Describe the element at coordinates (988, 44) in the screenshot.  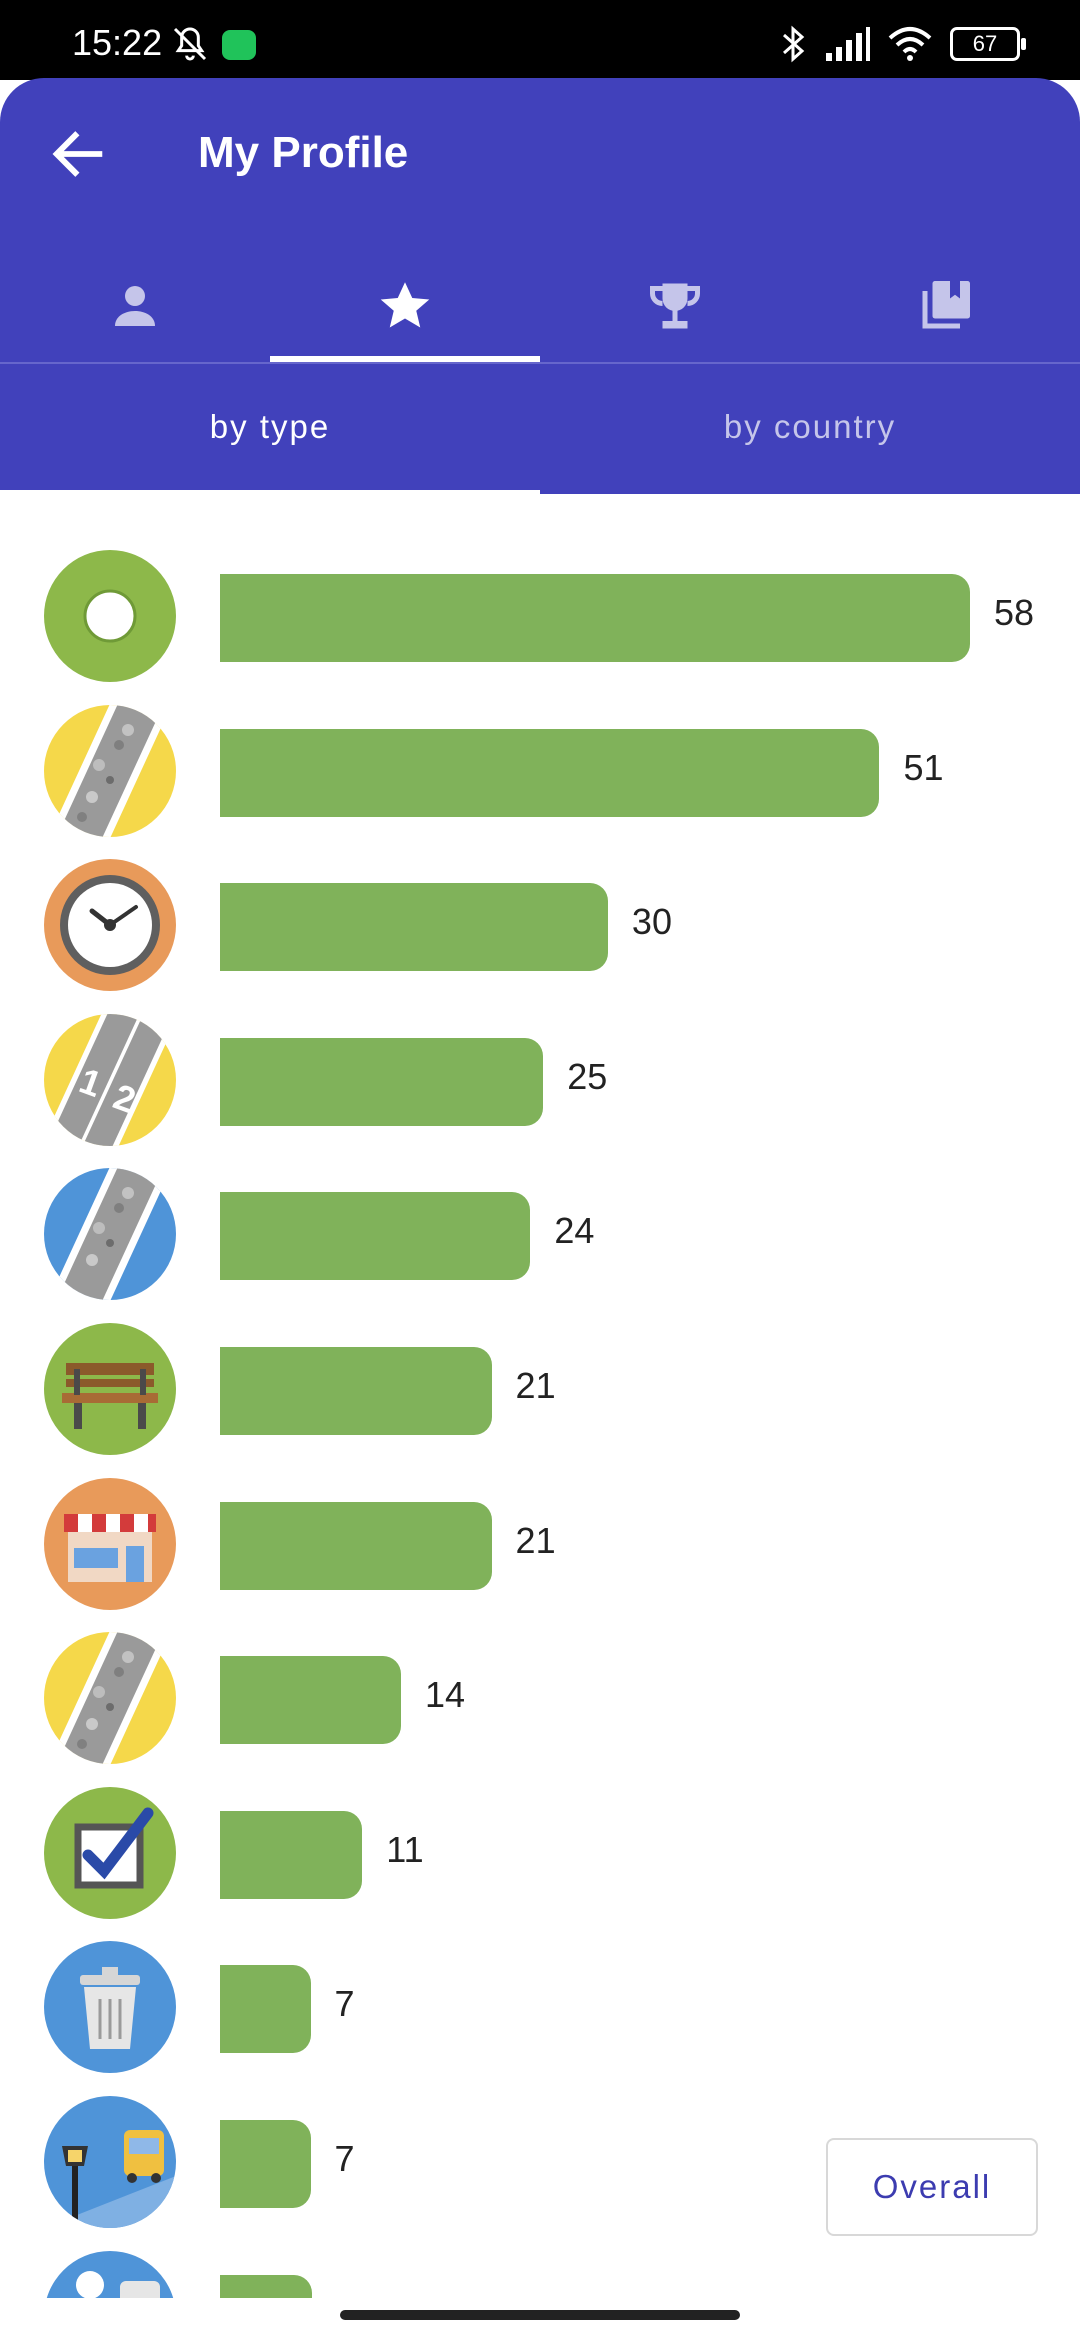
I see `battery-indicator: 67` at that location.